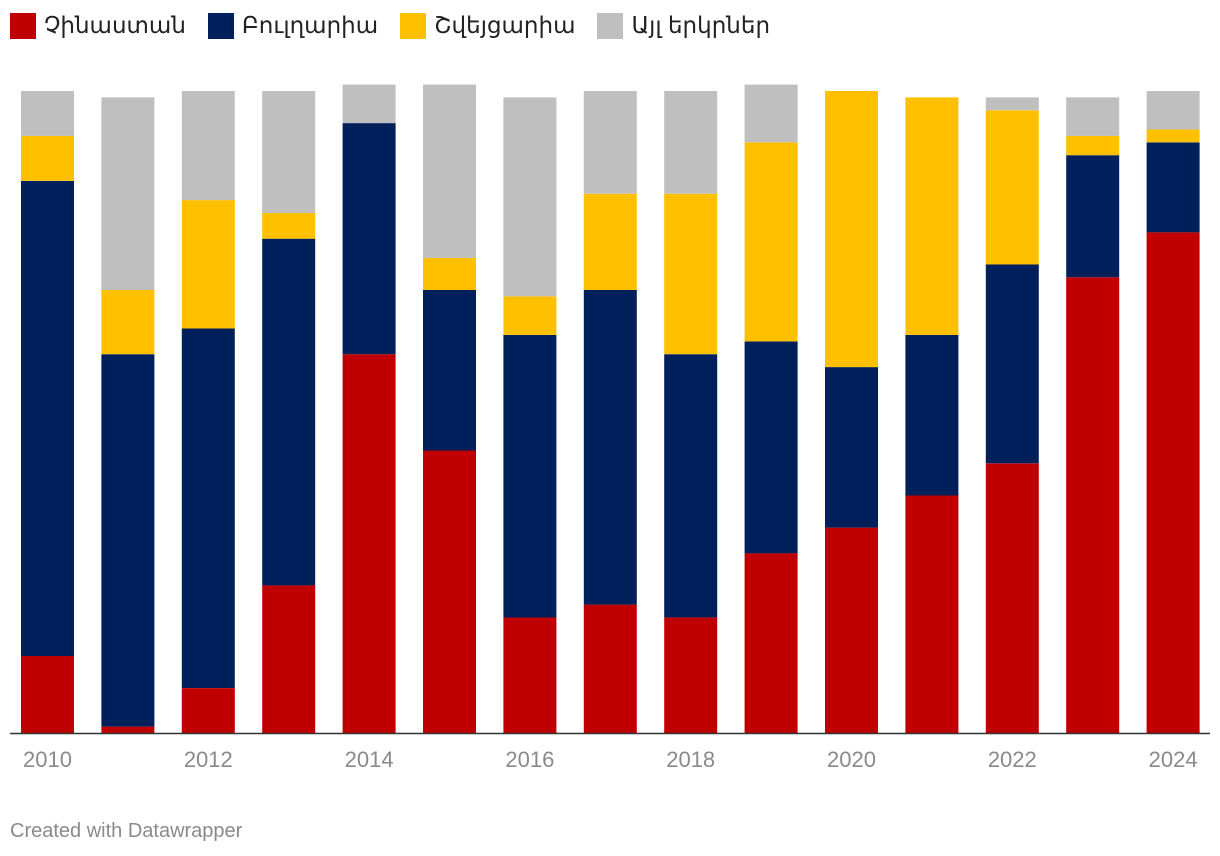 The width and height of the screenshot is (1220, 856). What do you see at coordinates (701, 25) in the screenshot?
I see `legend-label: Այլ երկրներ` at bounding box center [701, 25].